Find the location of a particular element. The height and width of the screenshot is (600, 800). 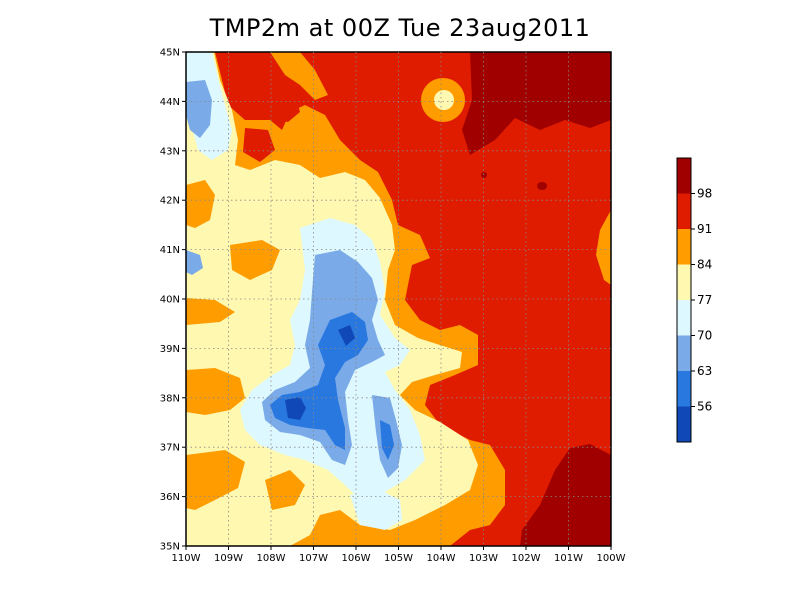

lat-label: 35N is located at coordinates (170, 547).